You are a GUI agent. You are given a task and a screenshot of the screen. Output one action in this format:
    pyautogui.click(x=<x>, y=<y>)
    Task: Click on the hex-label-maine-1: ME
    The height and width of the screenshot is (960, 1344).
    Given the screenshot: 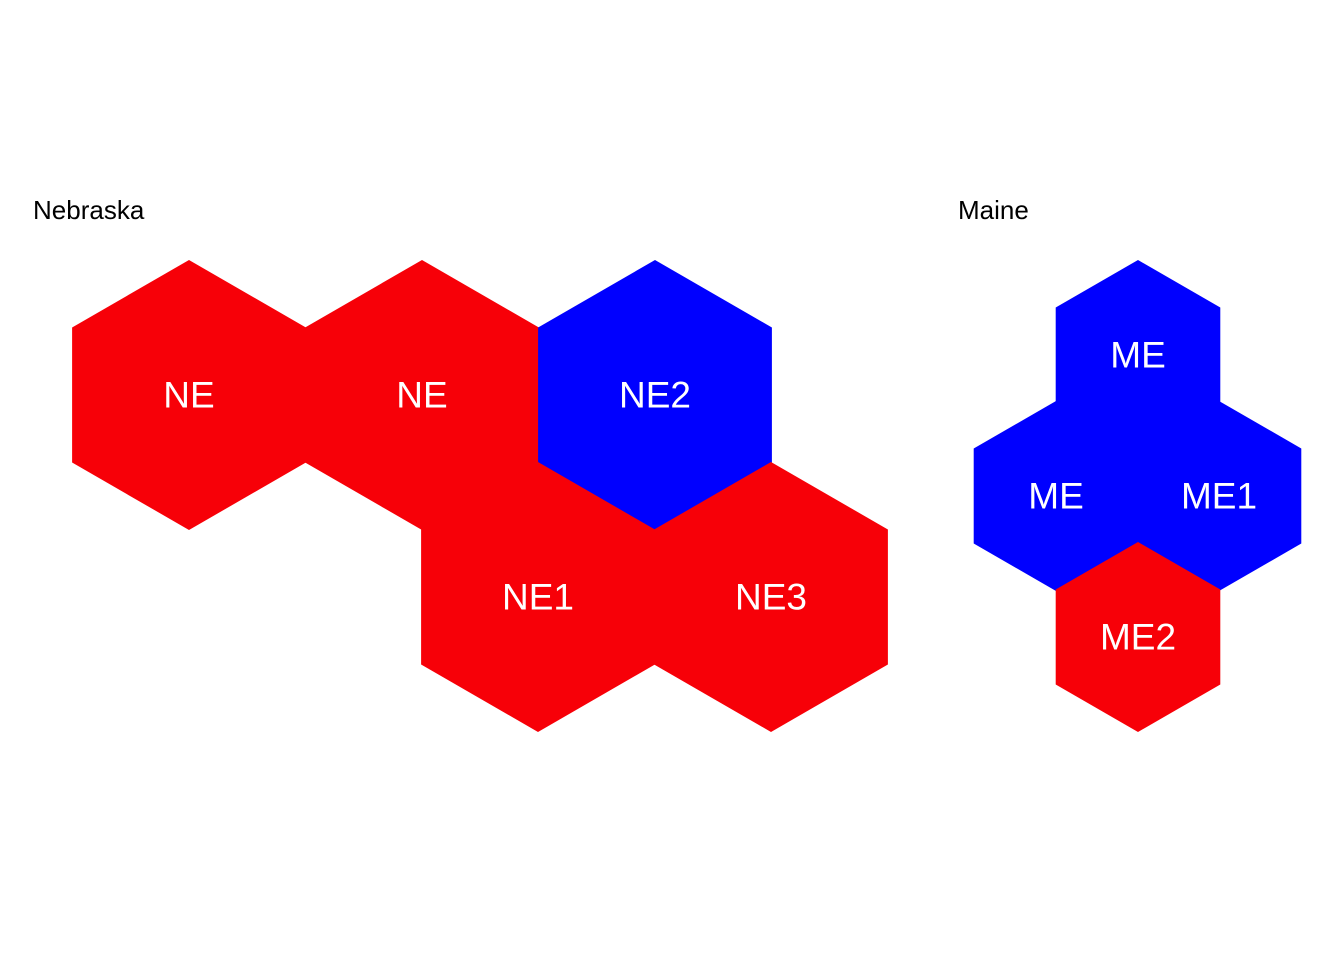 What is the action you would take?
    pyautogui.click(x=1056, y=496)
    